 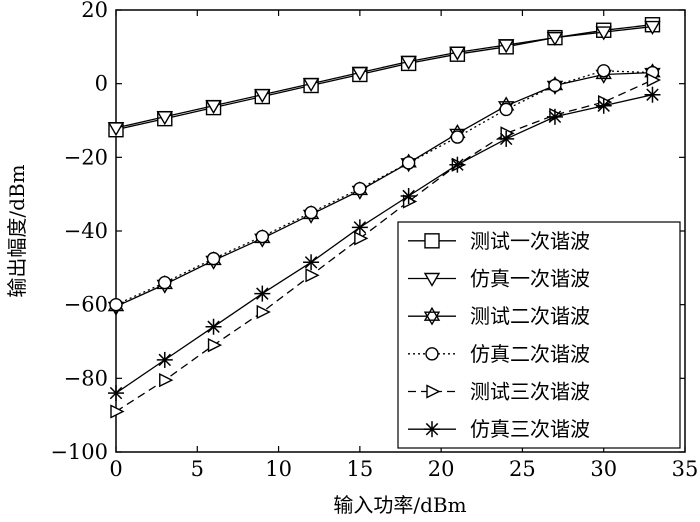 I want to click on x-tick-label: 30, so click(x=603, y=469).